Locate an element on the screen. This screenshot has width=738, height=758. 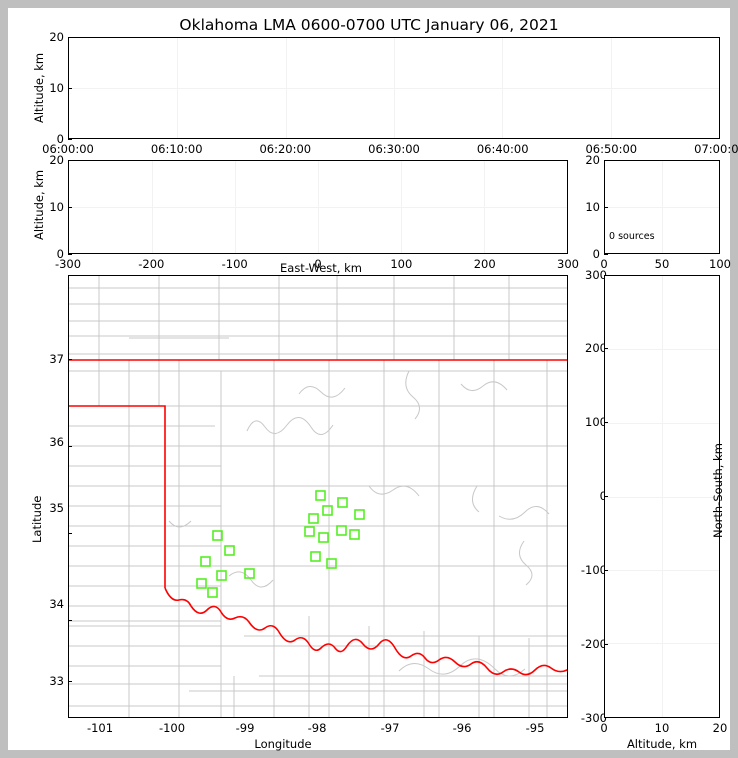
right-ytick-label: -200 is located at coordinates (593, 644).